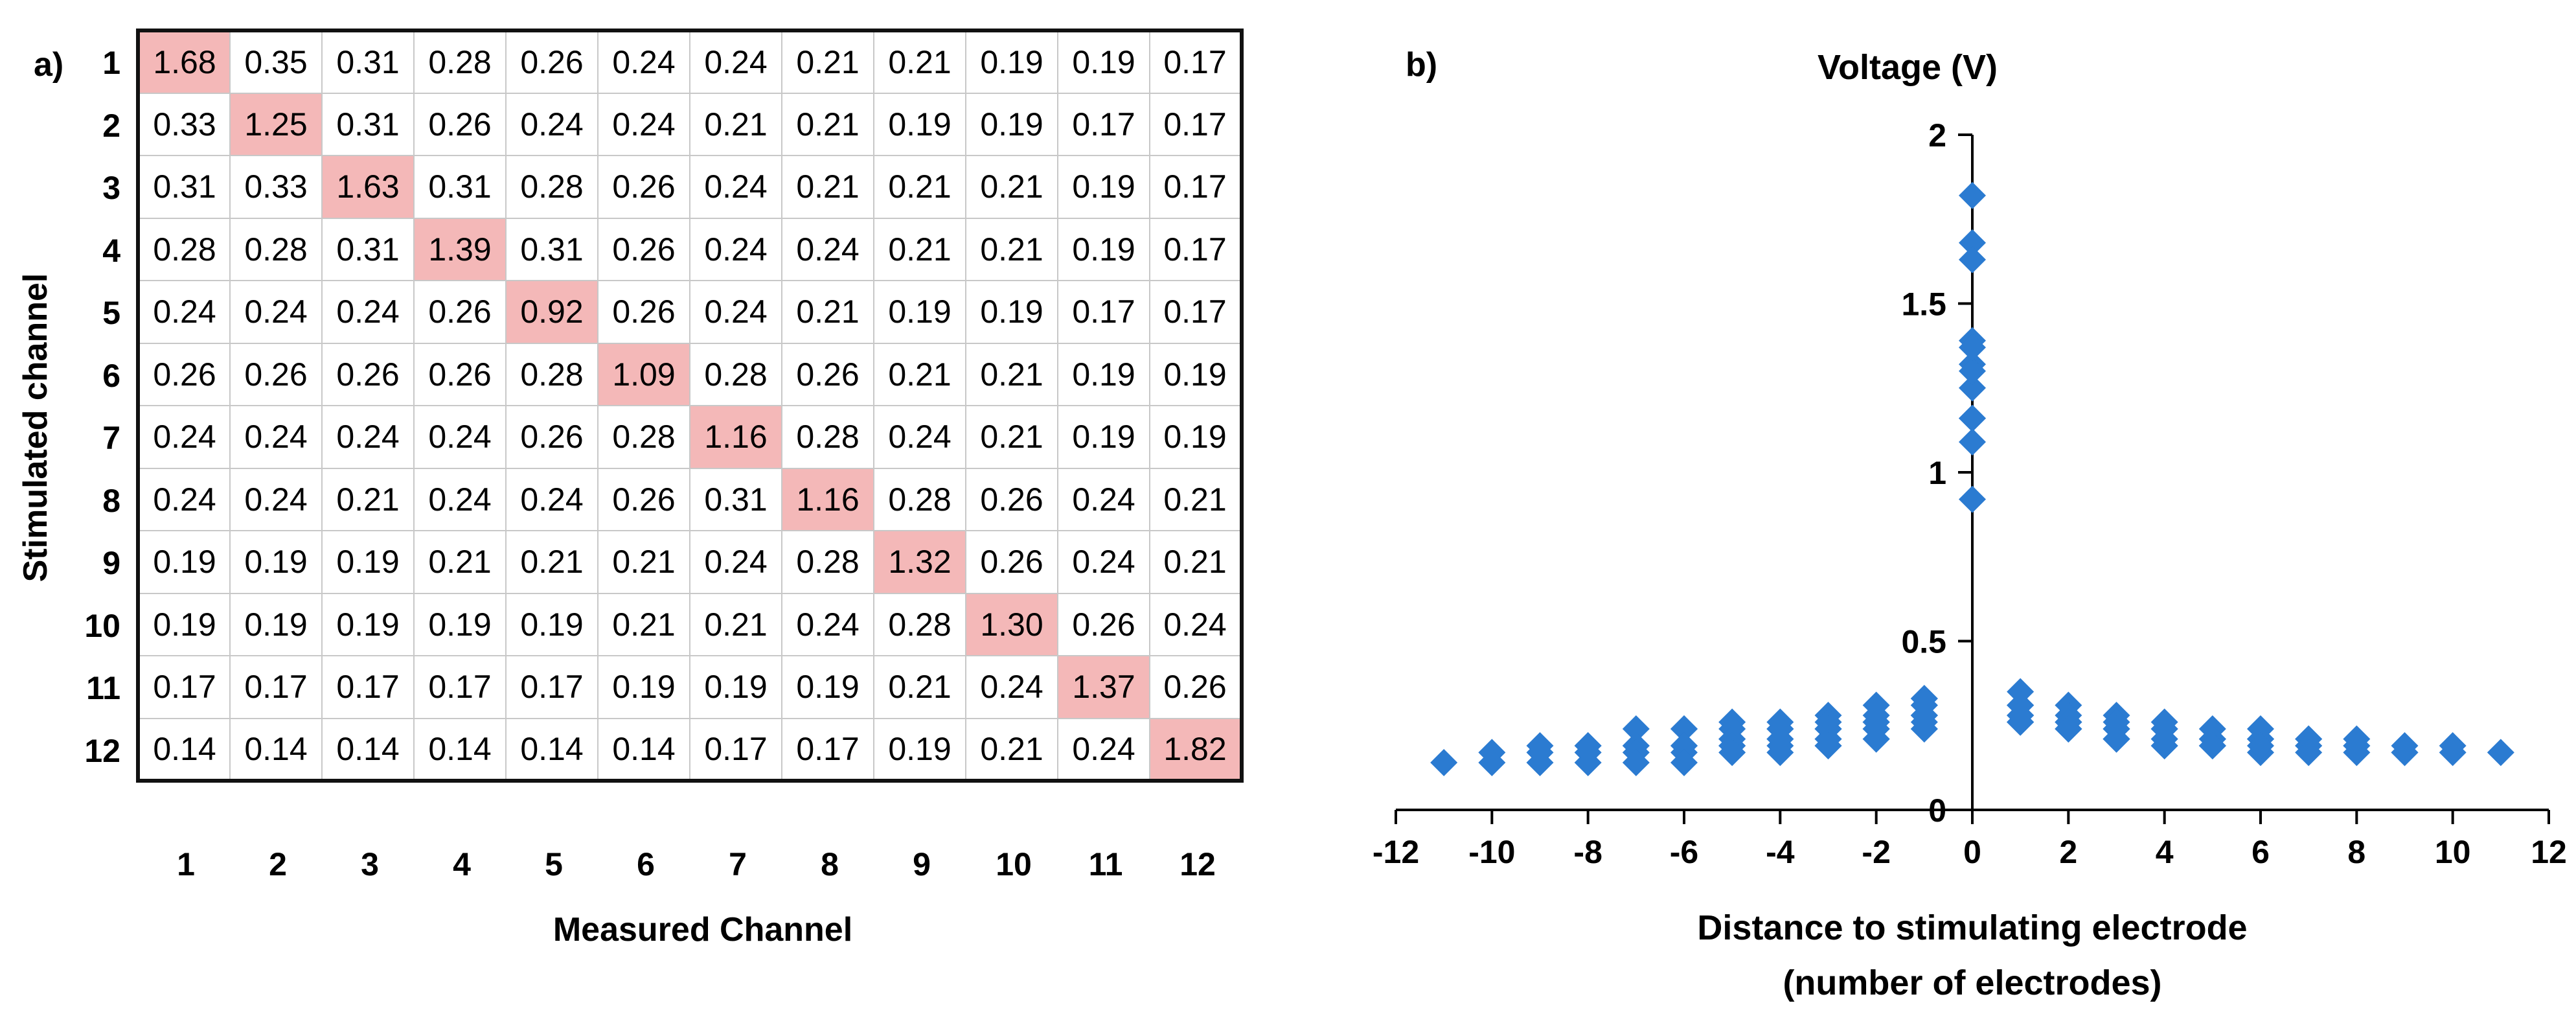 The image size is (2576, 1025). Describe the element at coordinates (1937, 473) in the screenshot. I see `y-tick-label: 1` at that location.